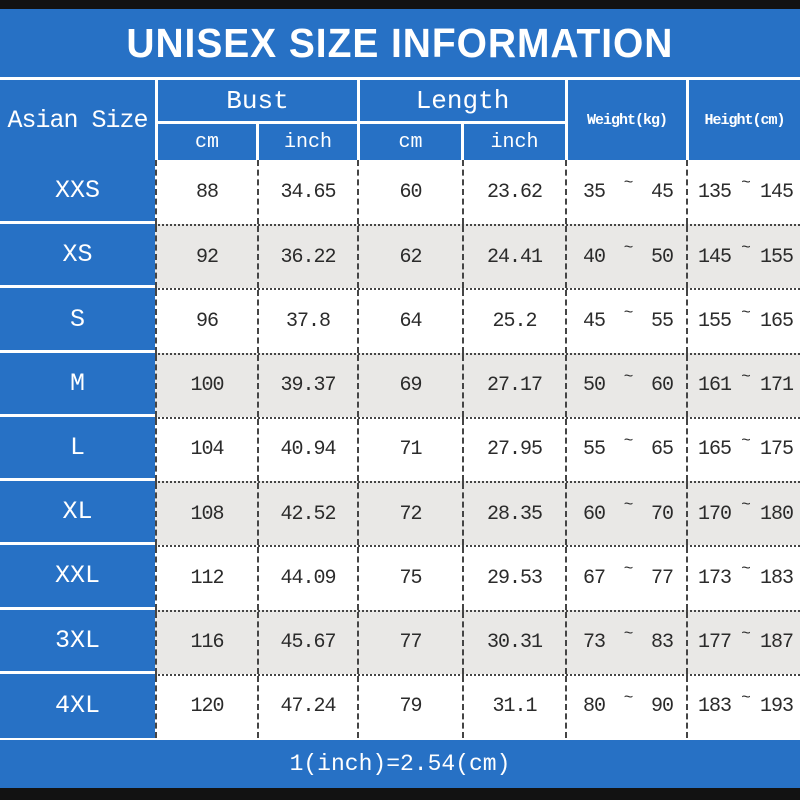 The height and width of the screenshot is (800, 800). I want to click on bust-inch-cell: 37.8, so click(307, 321).